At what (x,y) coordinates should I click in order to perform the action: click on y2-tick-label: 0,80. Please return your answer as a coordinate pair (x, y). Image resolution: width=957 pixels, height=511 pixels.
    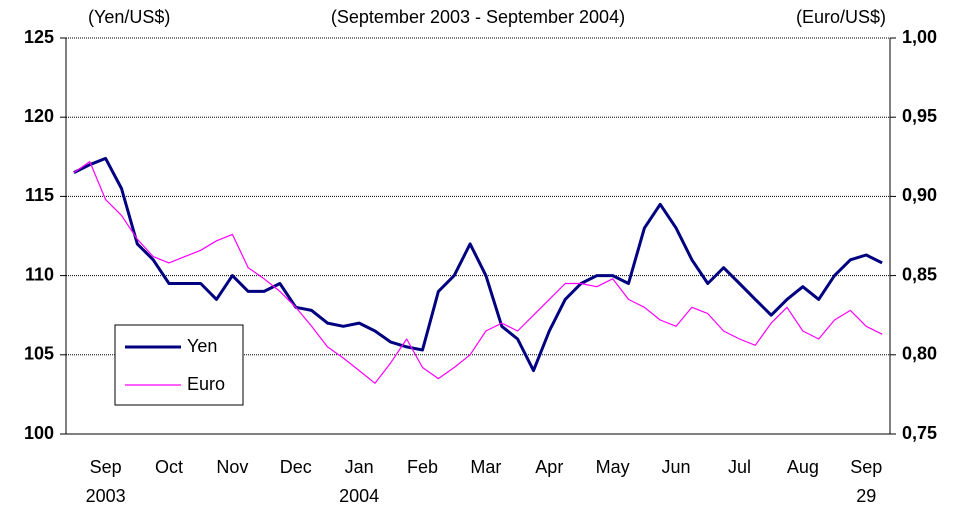
    Looking at the image, I should click on (919, 354).